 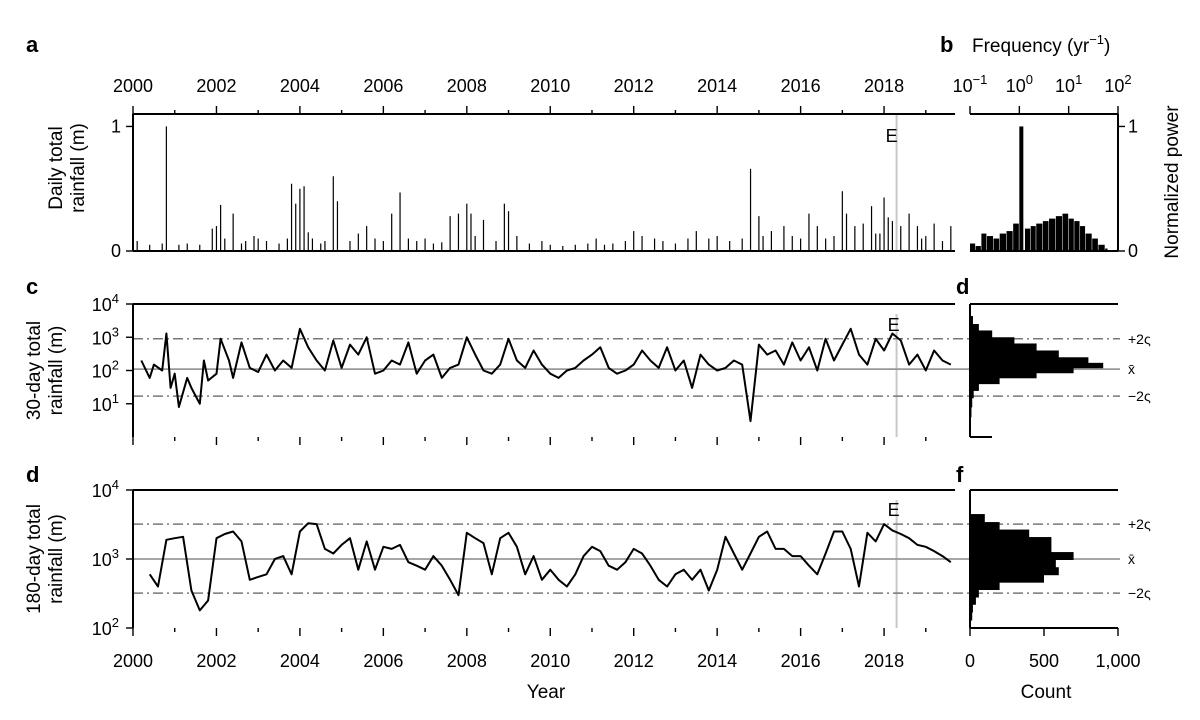 What do you see at coordinates (550, 661) in the screenshot?
I see `panel-d2-year-tick-label-2010: 2010` at bounding box center [550, 661].